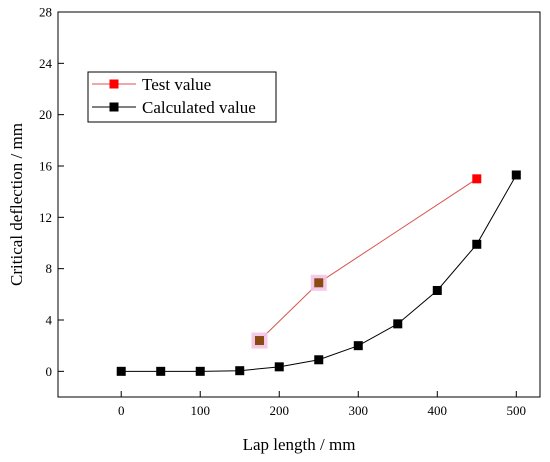 The height and width of the screenshot is (462, 550). Describe the element at coordinates (45, 217) in the screenshot. I see `y-tick-label: 12` at that location.